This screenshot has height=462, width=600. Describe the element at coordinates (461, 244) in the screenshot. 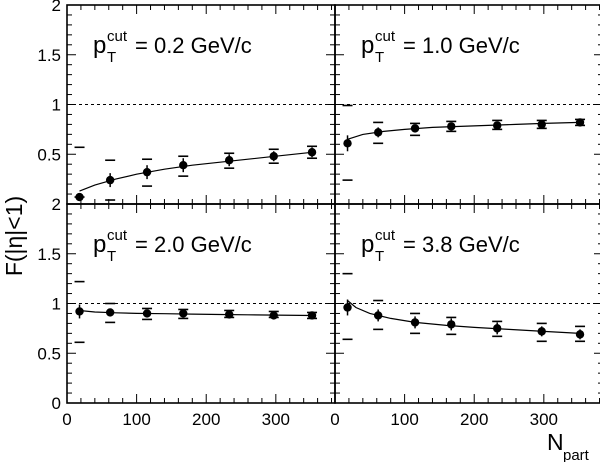

I see `panel-label-value: = 3.8 GeV/c` at that location.